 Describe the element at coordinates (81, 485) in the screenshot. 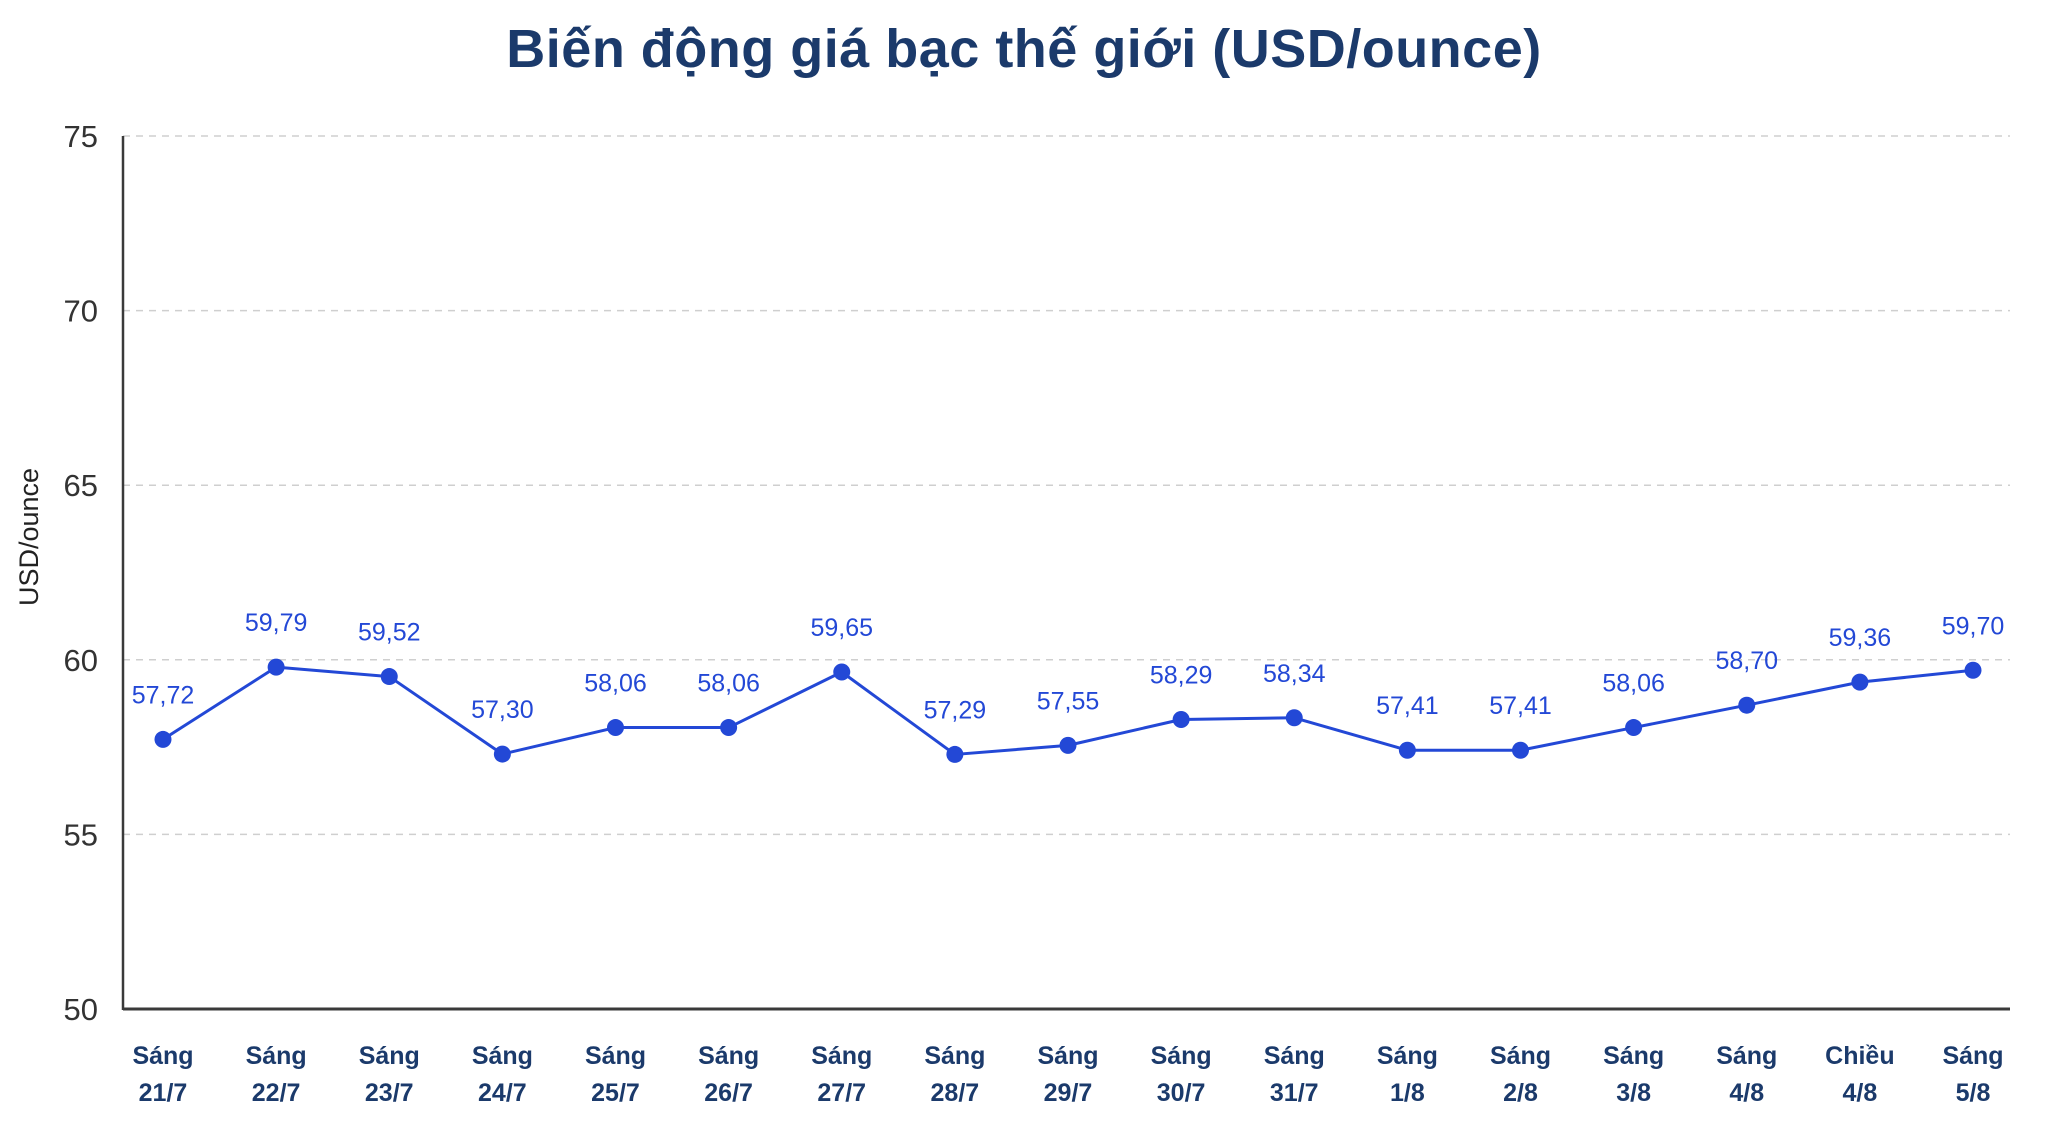

I see `y-tick-label: 65` at that location.